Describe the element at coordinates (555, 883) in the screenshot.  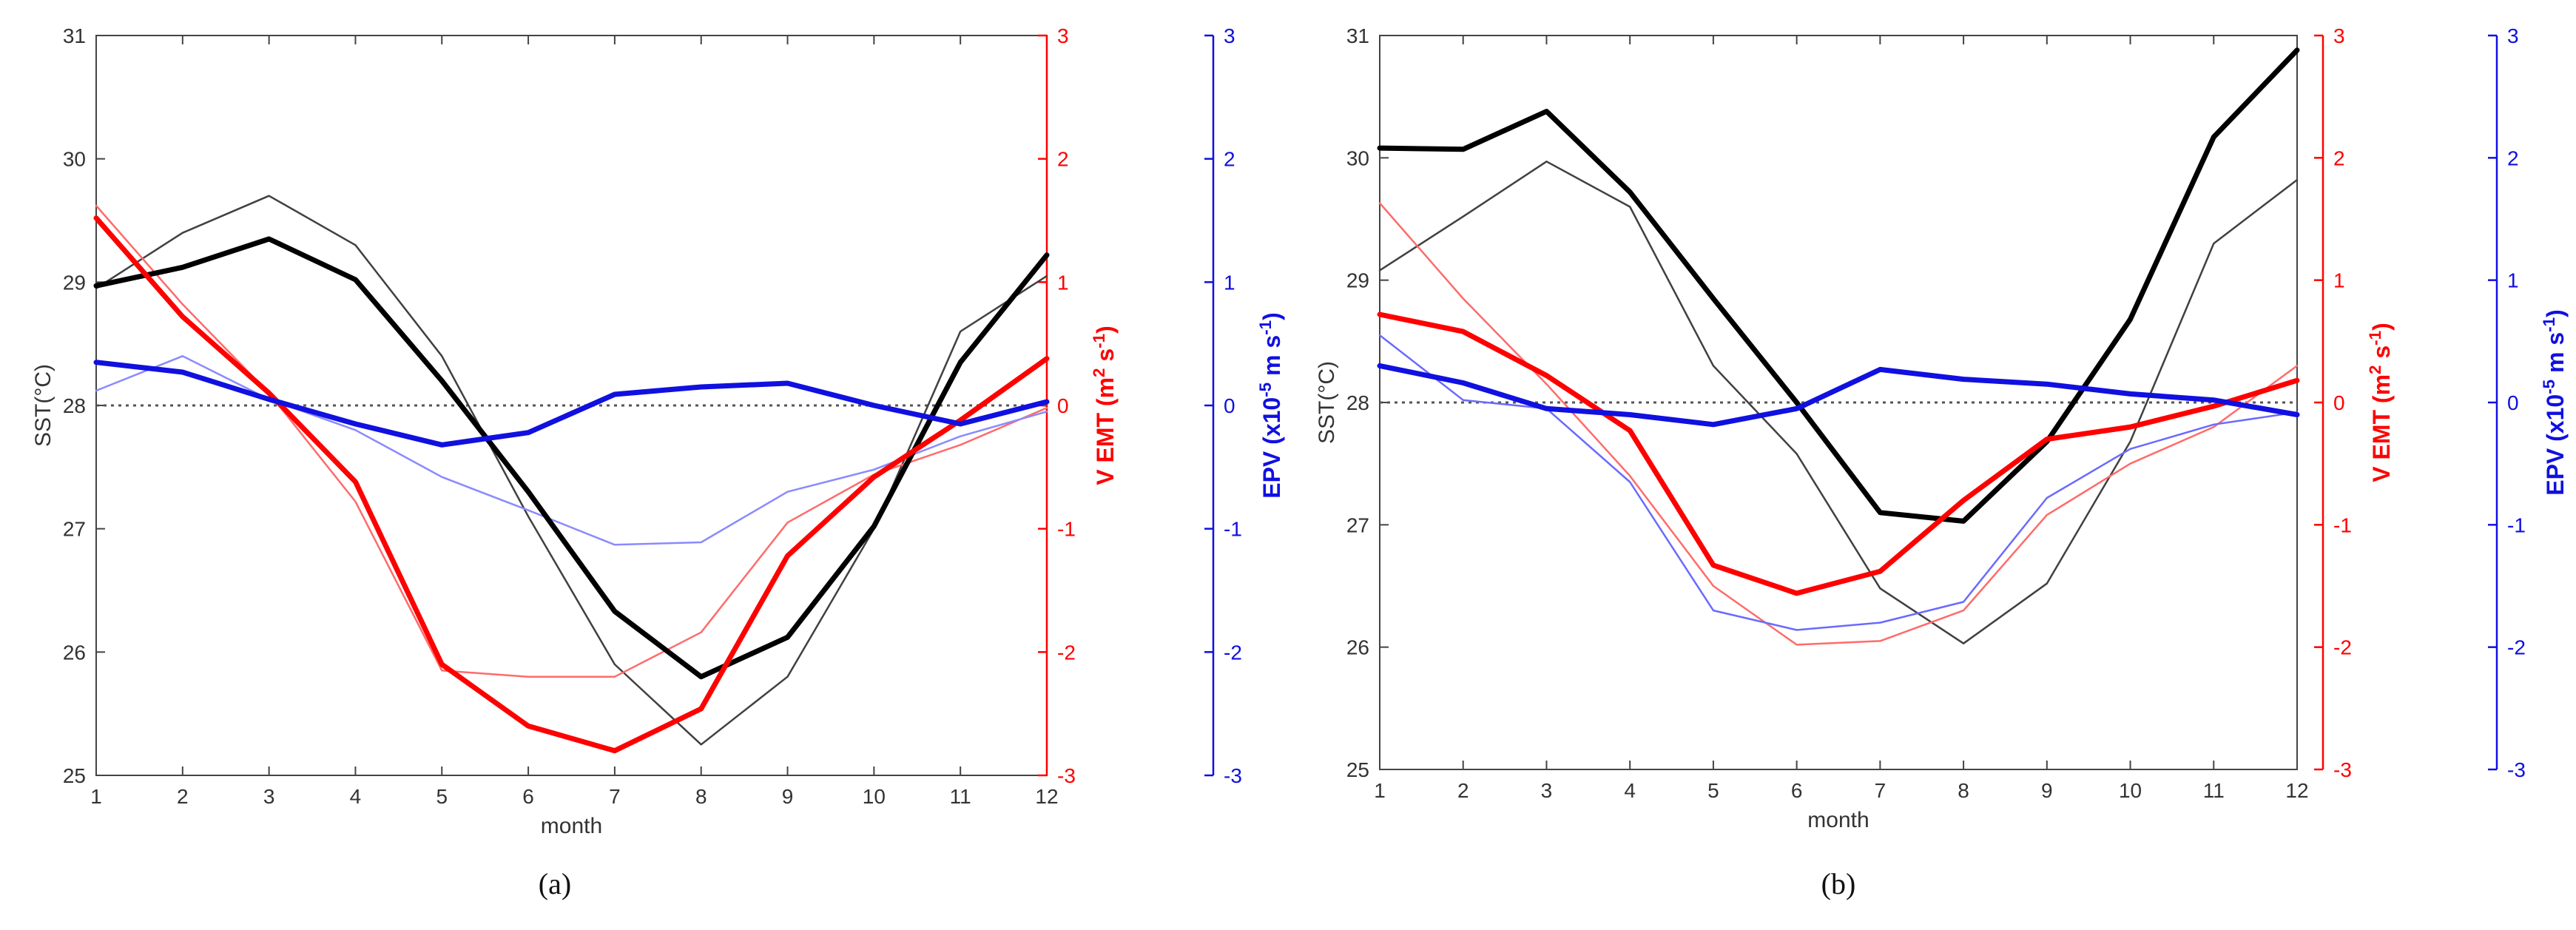
I see `panel-label: (a)` at that location.